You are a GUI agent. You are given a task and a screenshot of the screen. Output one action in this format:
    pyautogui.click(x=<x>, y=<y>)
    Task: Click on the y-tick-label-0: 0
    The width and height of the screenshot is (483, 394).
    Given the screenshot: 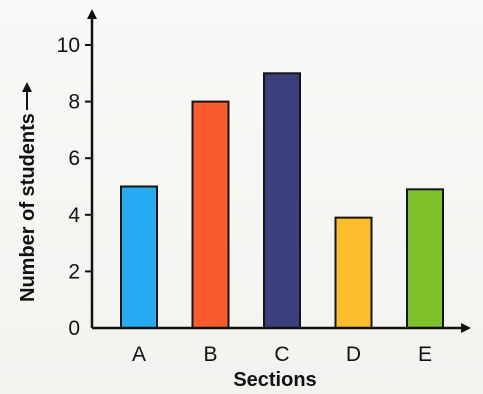 What is the action you would take?
    pyautogui.click(x=74, y=328)
    